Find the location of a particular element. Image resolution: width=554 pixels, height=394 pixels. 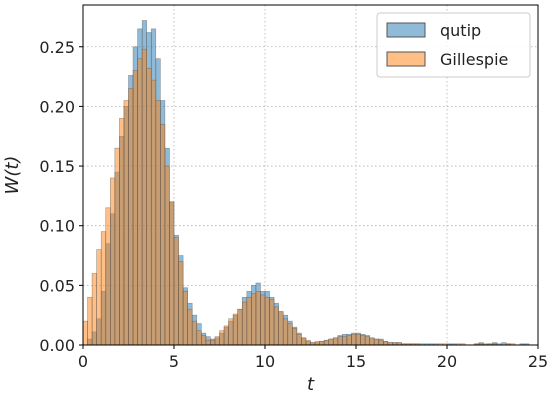

y-tick-label: 0.25 is located at coordinates (57, 47).